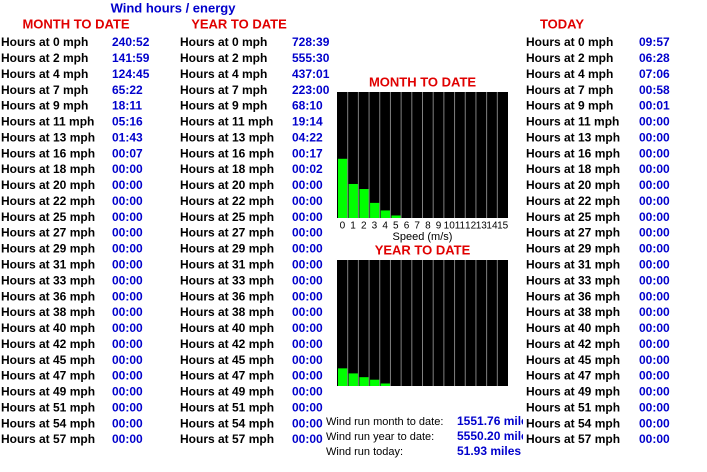 Image resolution: width=707 pixels, height=472 pixels. I want to click on row-label: Hours at 20 mph, so click(573, 185).